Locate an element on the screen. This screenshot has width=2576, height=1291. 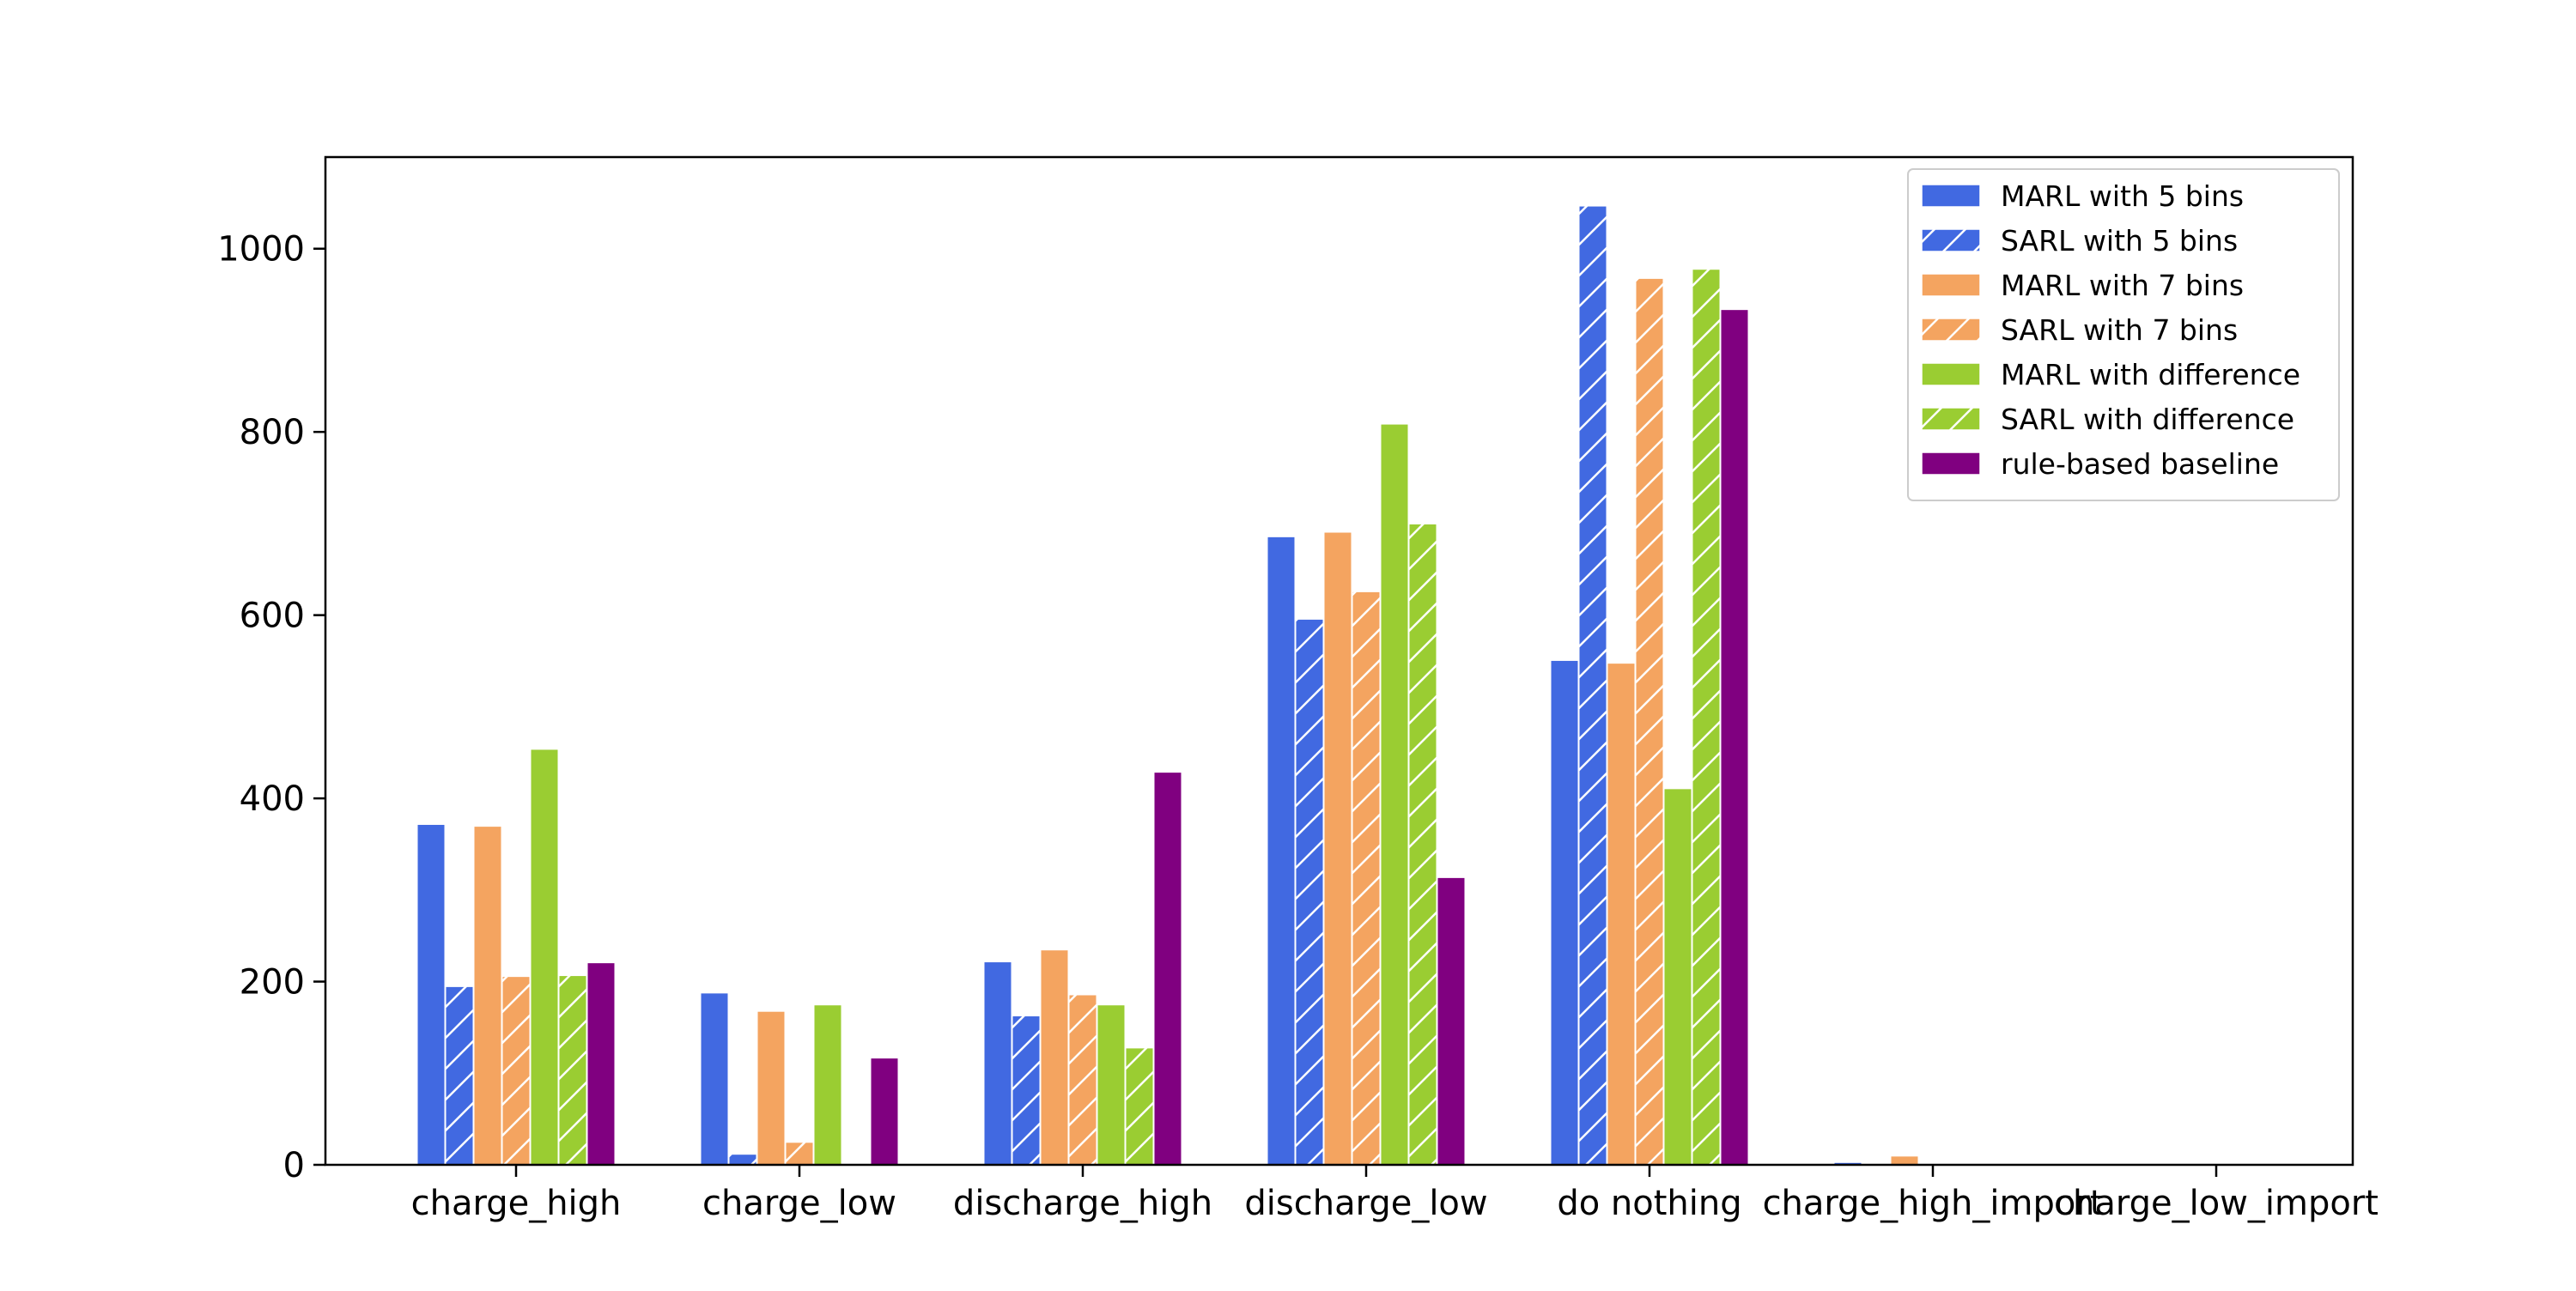
legend-label: MARL with 7 bins is located at coordinates (2122, 286).